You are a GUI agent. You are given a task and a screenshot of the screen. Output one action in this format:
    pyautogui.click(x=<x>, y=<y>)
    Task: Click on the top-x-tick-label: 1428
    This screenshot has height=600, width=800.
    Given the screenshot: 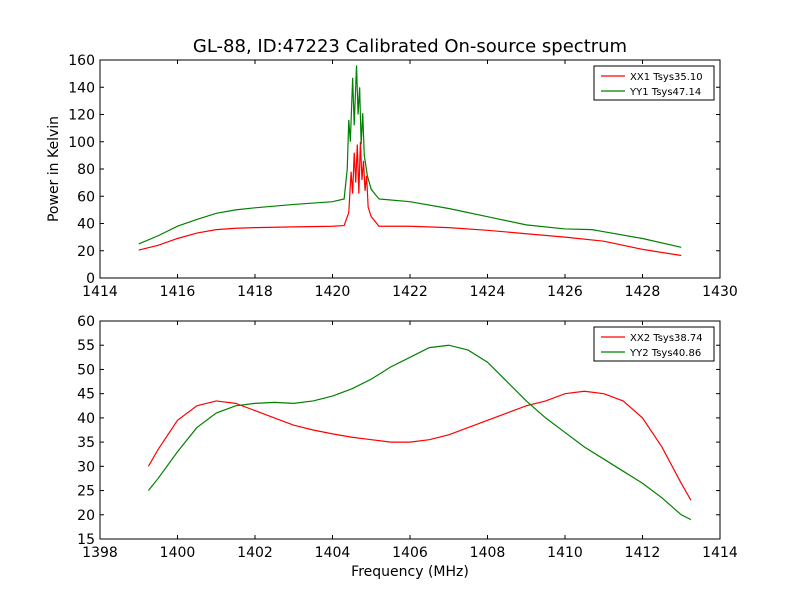 What is the action you would take?
    pyautogui.click(x=643, y=292)
    